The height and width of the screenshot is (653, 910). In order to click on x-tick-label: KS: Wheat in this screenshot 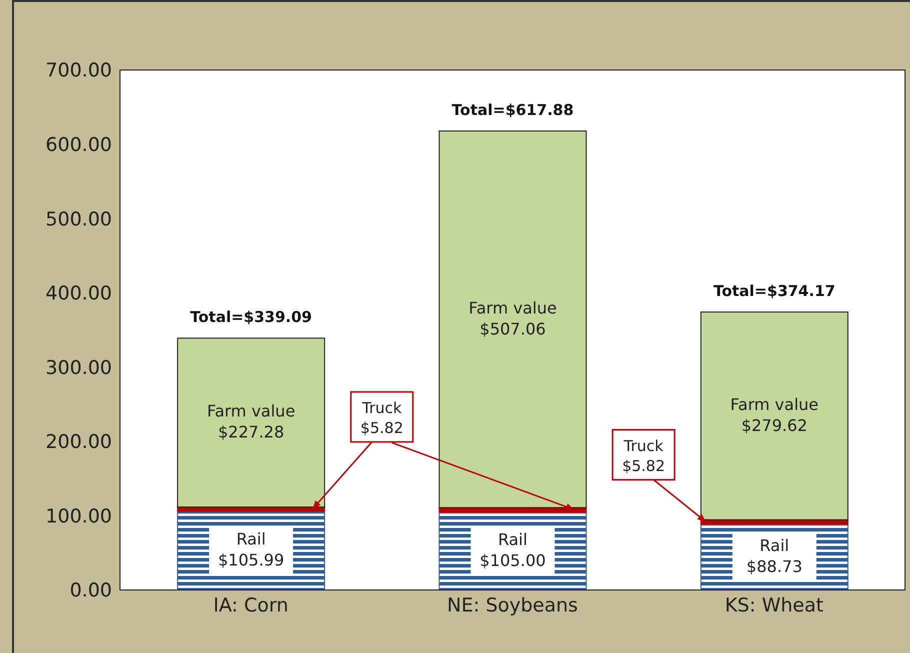, I will do `click(774, 605)`.